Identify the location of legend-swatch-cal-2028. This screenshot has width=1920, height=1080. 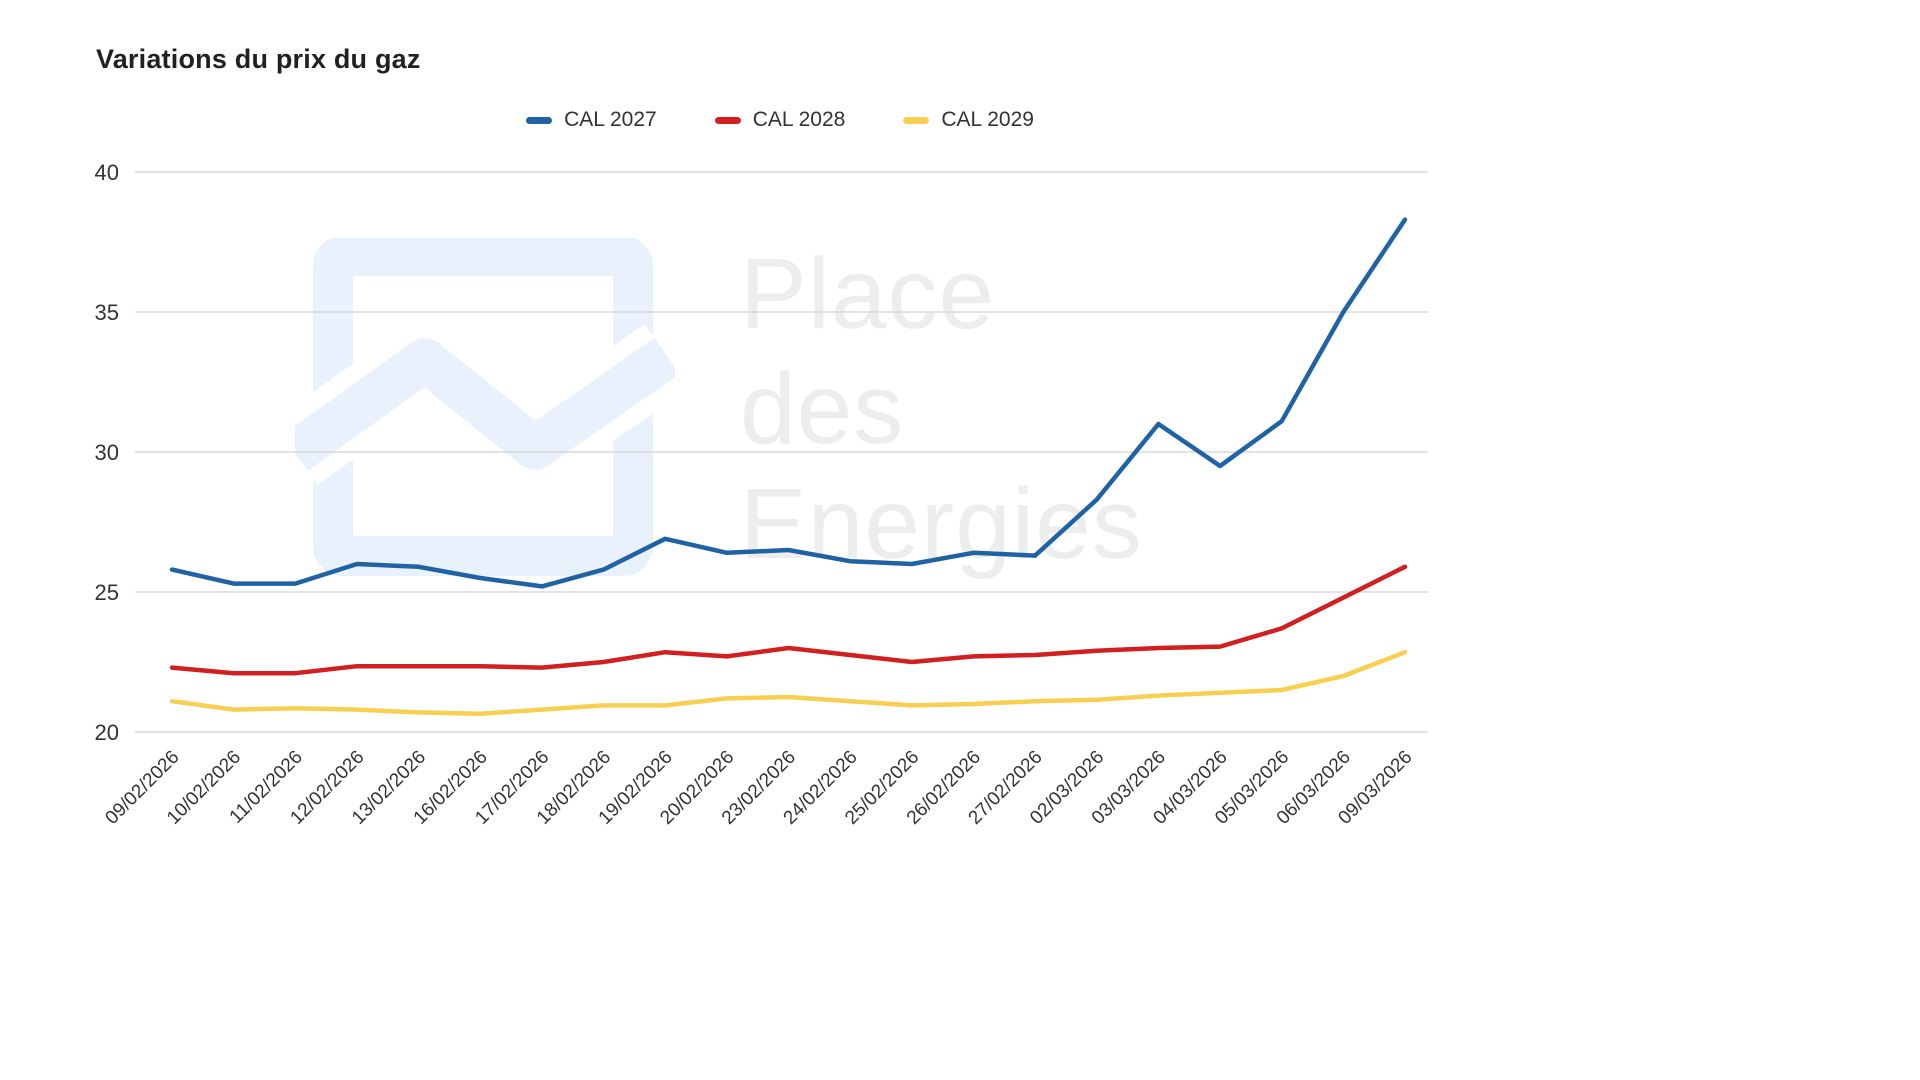
(727, 120).